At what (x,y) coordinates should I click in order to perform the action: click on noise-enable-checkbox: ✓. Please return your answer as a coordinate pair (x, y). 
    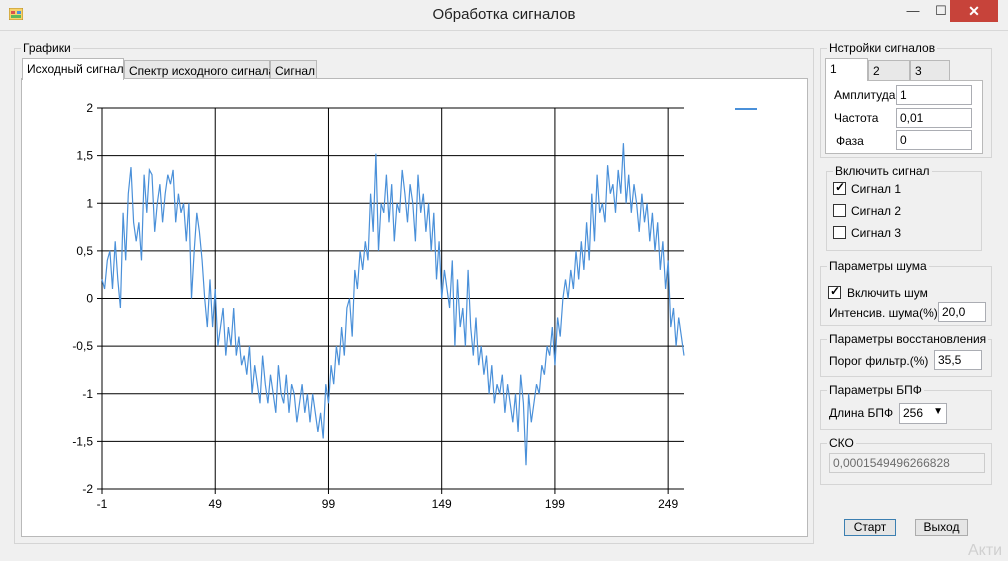
    Looking at the image, I should click on (834, 291).